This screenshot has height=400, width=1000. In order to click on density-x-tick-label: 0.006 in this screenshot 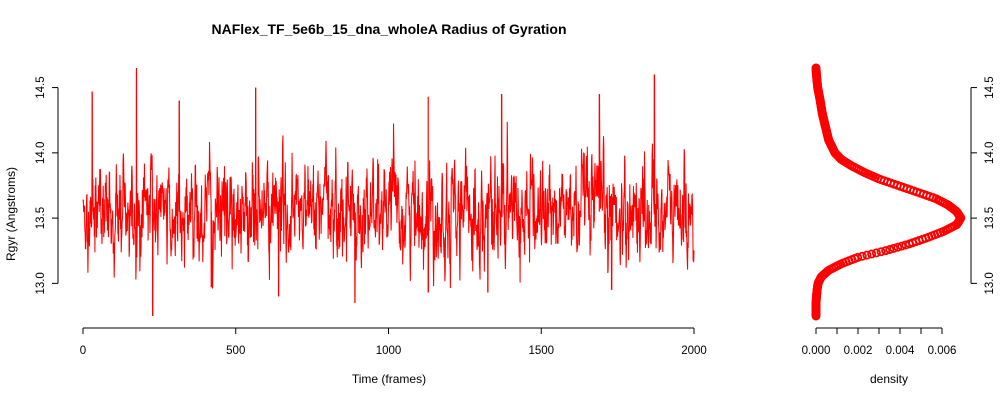, I will do `click(942, 351)`.